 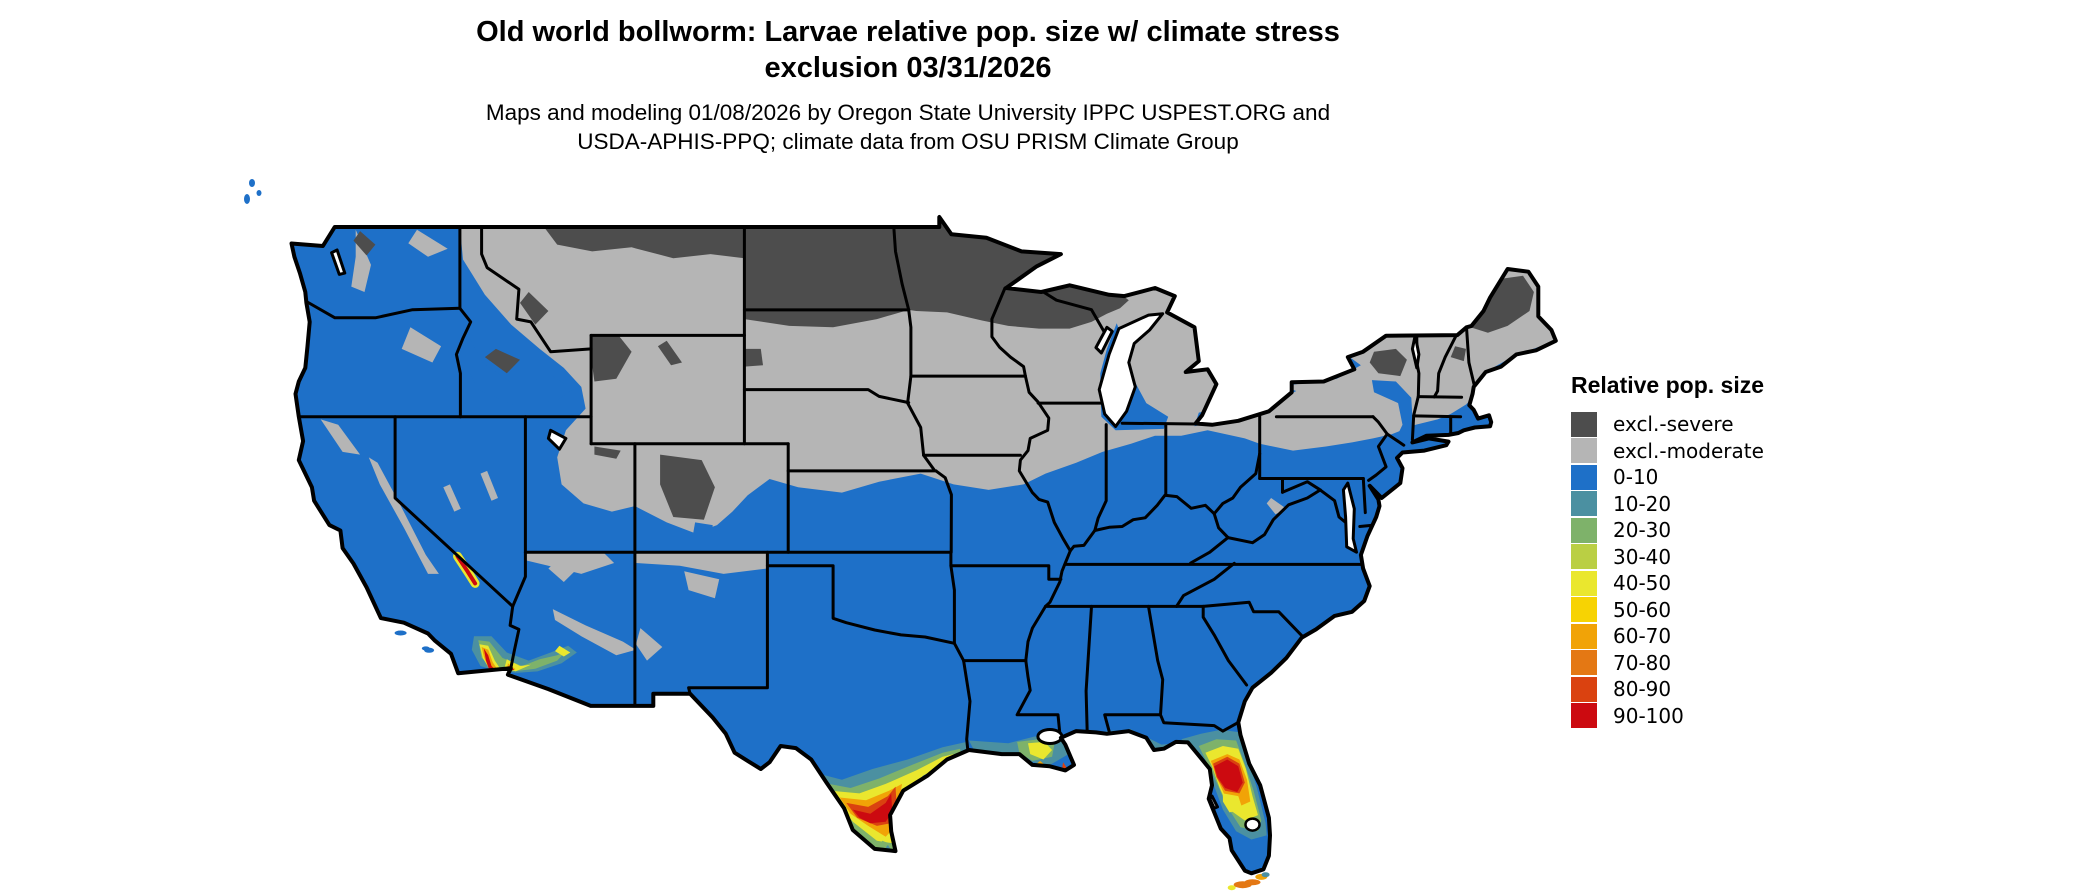 I want to click on legend-row: 50-60, so click(x=1721, y=610).